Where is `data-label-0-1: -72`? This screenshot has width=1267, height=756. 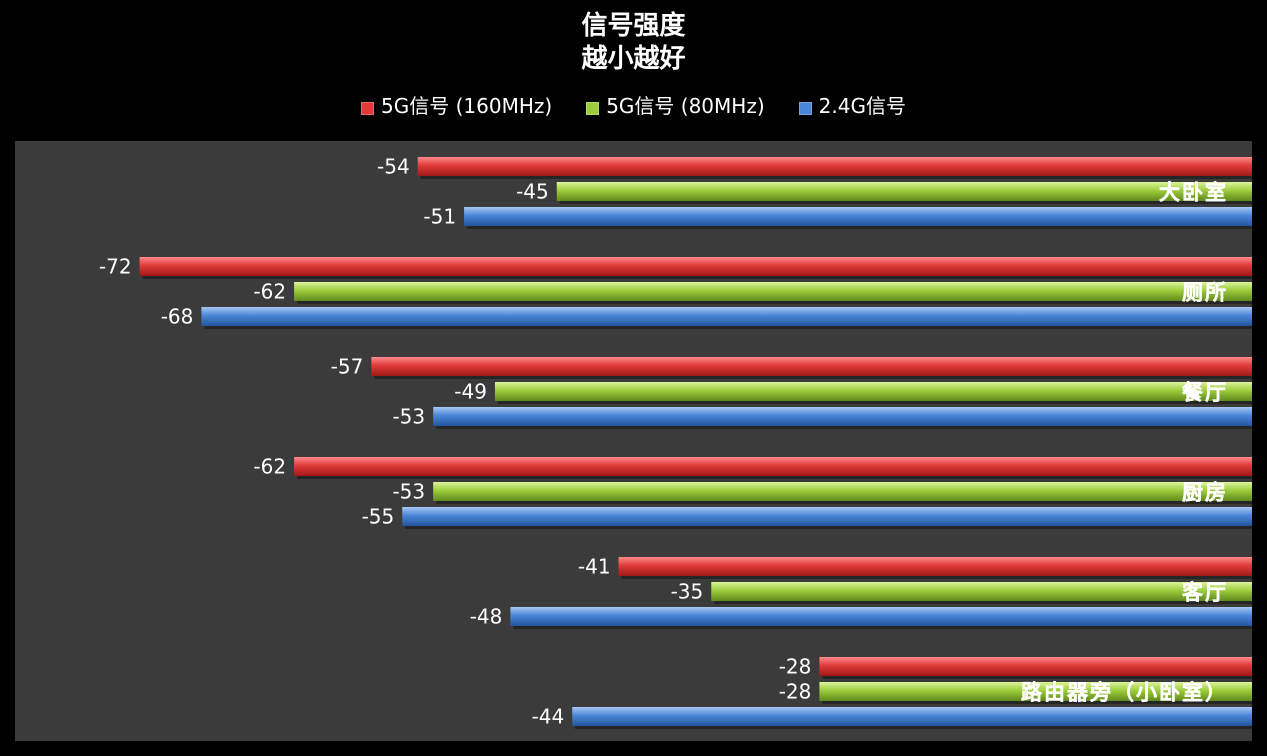 data-label-0-1: -72 is located at coordinates (115, 267).